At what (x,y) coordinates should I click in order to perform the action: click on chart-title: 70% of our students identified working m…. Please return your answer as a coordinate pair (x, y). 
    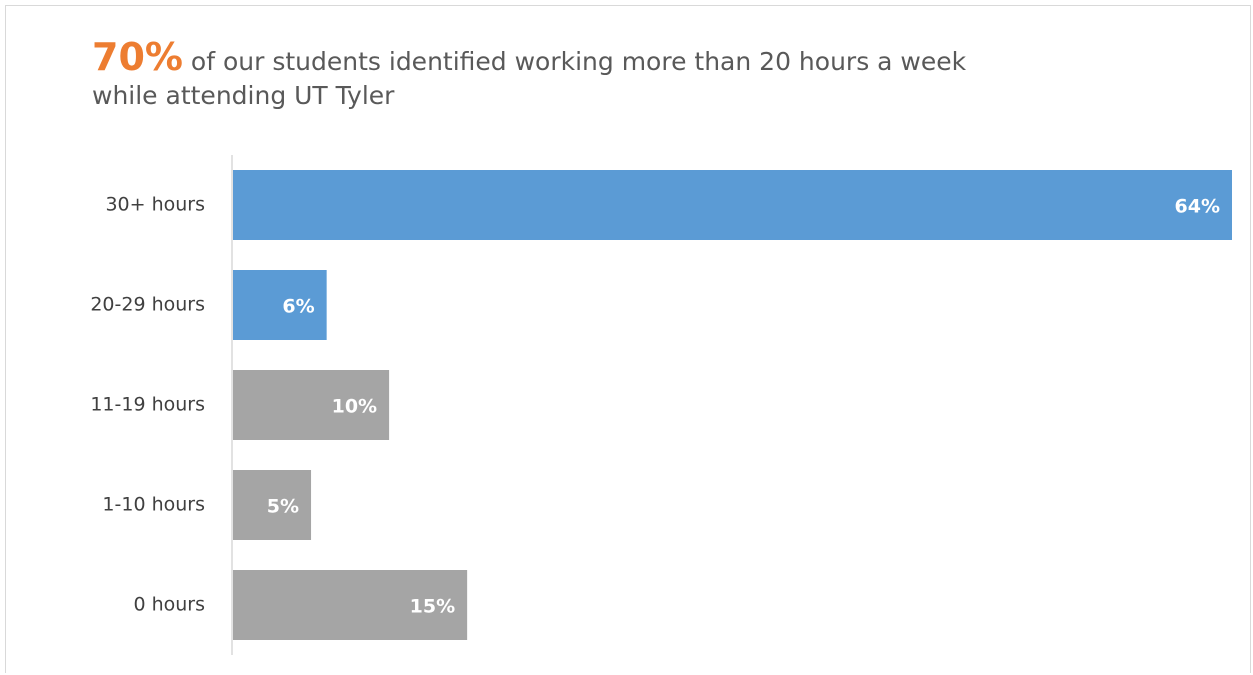
    Looking at the image, I should click on (552, 75).